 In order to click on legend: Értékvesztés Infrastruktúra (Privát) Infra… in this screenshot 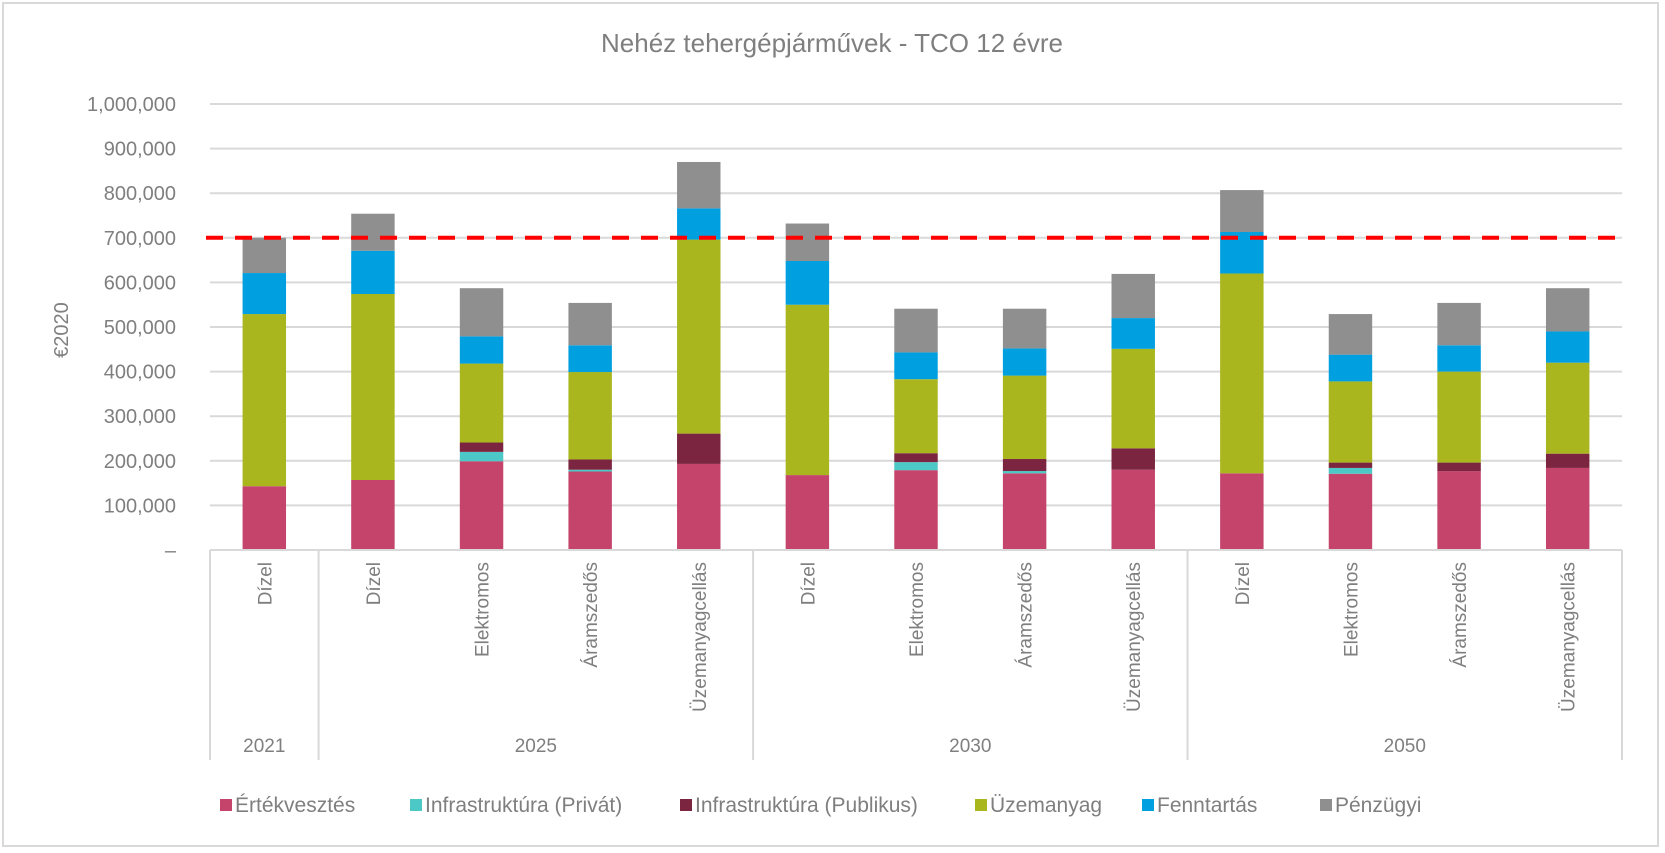, I will do `click(820, 805)`.